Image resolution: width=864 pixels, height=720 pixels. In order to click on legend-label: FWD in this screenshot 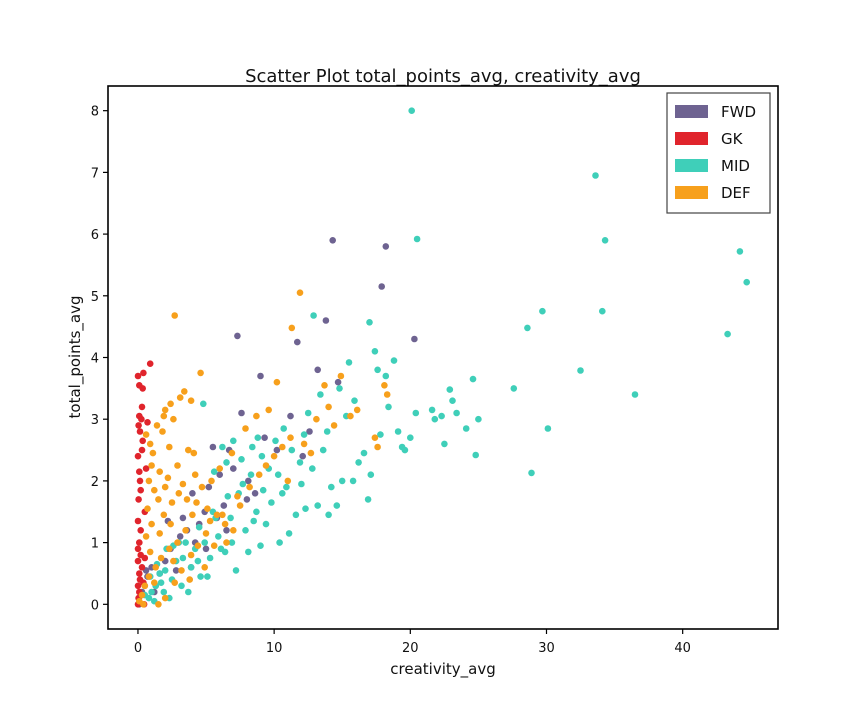, I will do `click(738, 112)`.